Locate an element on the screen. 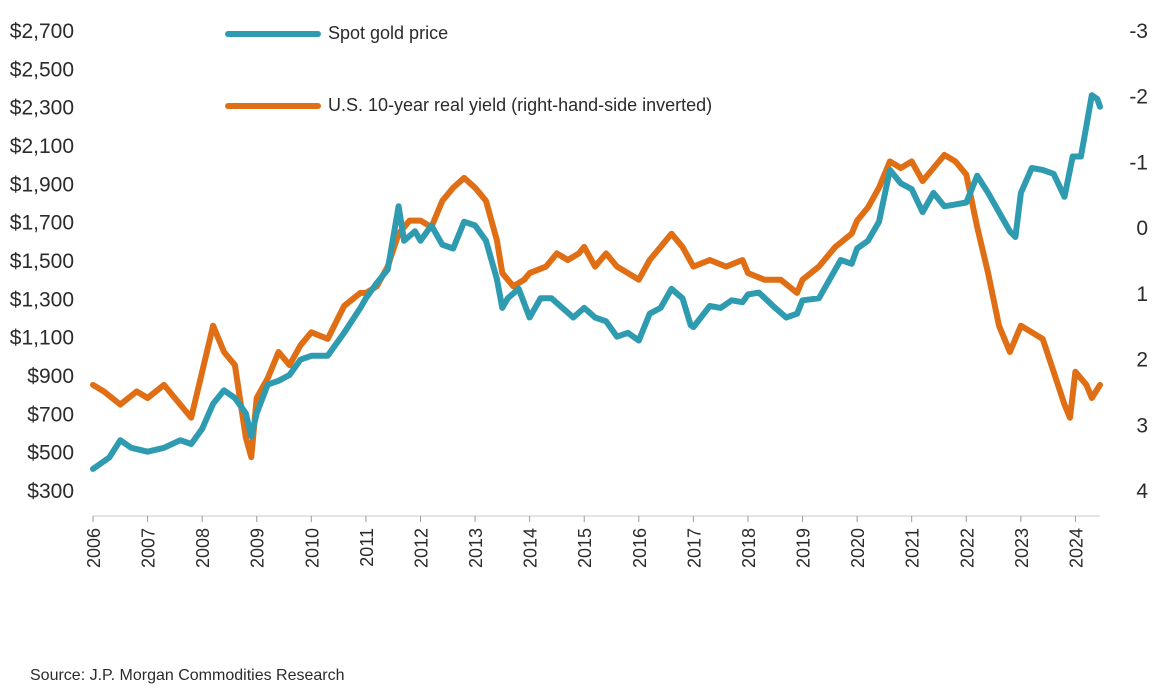 This screenshot has width=1161, height=697. x-tick-label: 2012 is located at coordinates (421, 548).